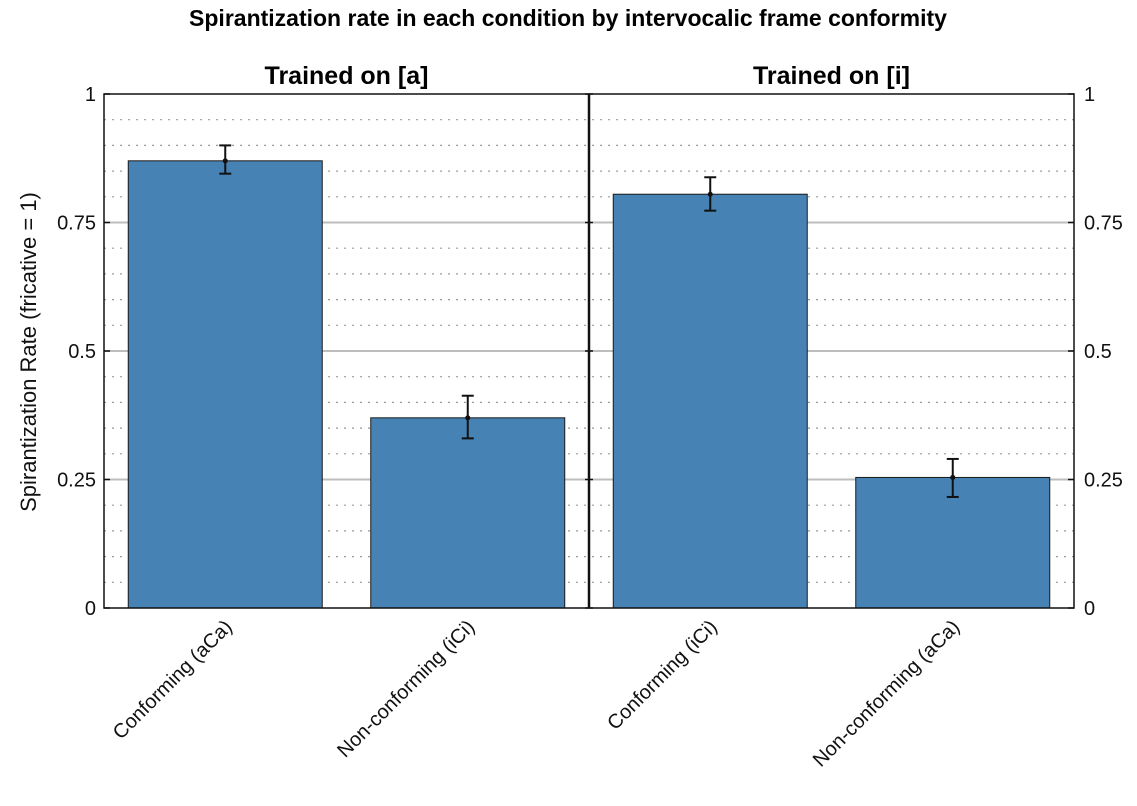 This screenshot has width=1137, height=806. What do you see at coordinates (90, 609) in the screenshot?
I see `y-tick-label-left: 0` at bounding box center [90, 609].